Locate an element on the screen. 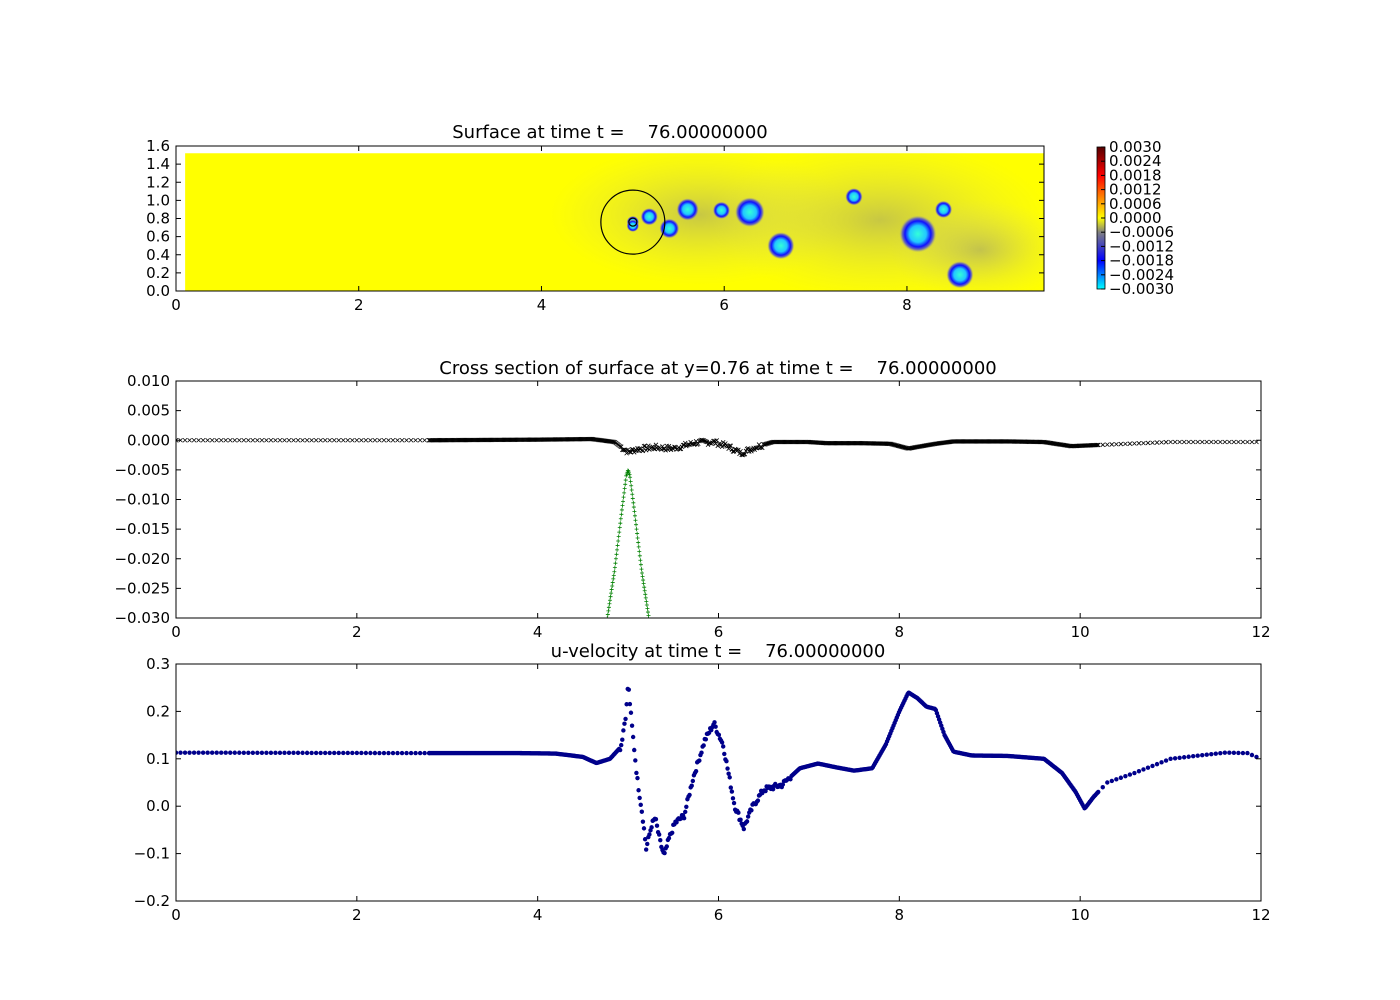 The image size is (1400, 1000). surface-xtick-label: 4 is located at coordinates (542, 305).